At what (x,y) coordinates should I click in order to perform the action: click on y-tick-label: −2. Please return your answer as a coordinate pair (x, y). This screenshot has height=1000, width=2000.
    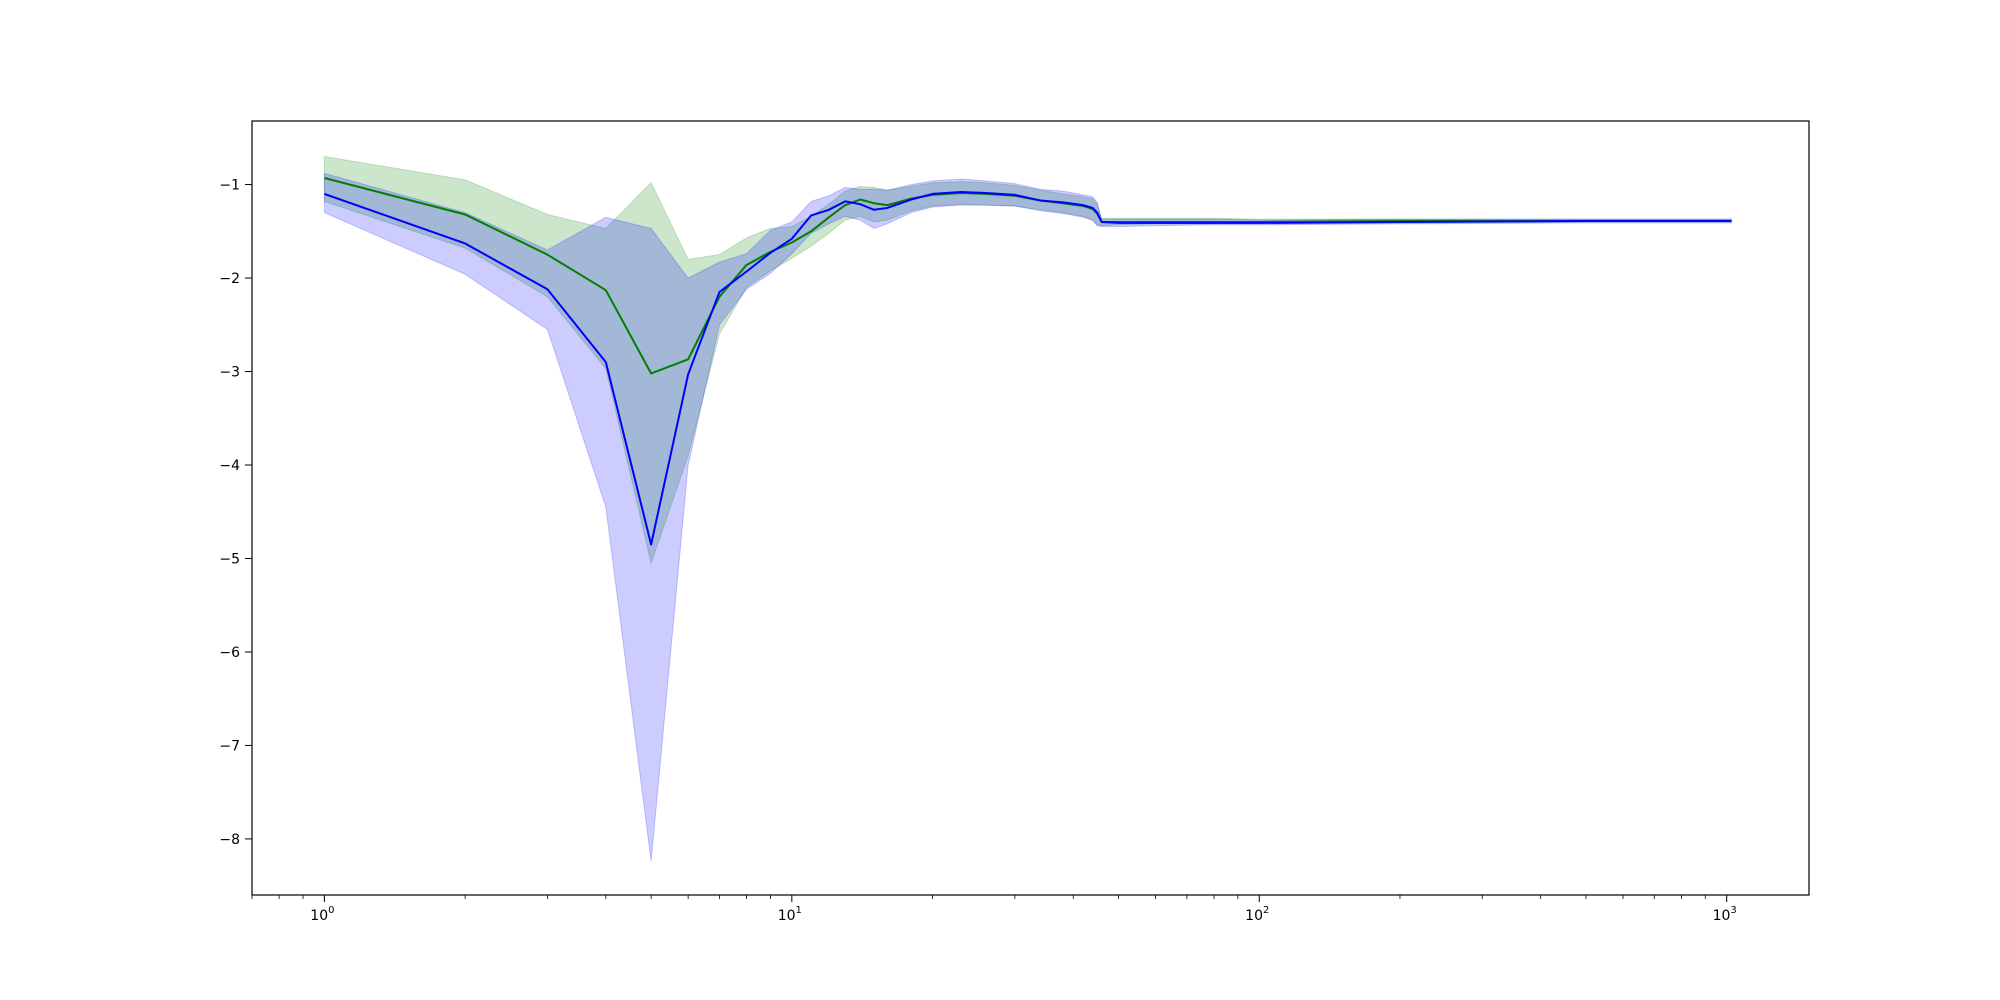
    Looking at the image, I should click on (229, 279).